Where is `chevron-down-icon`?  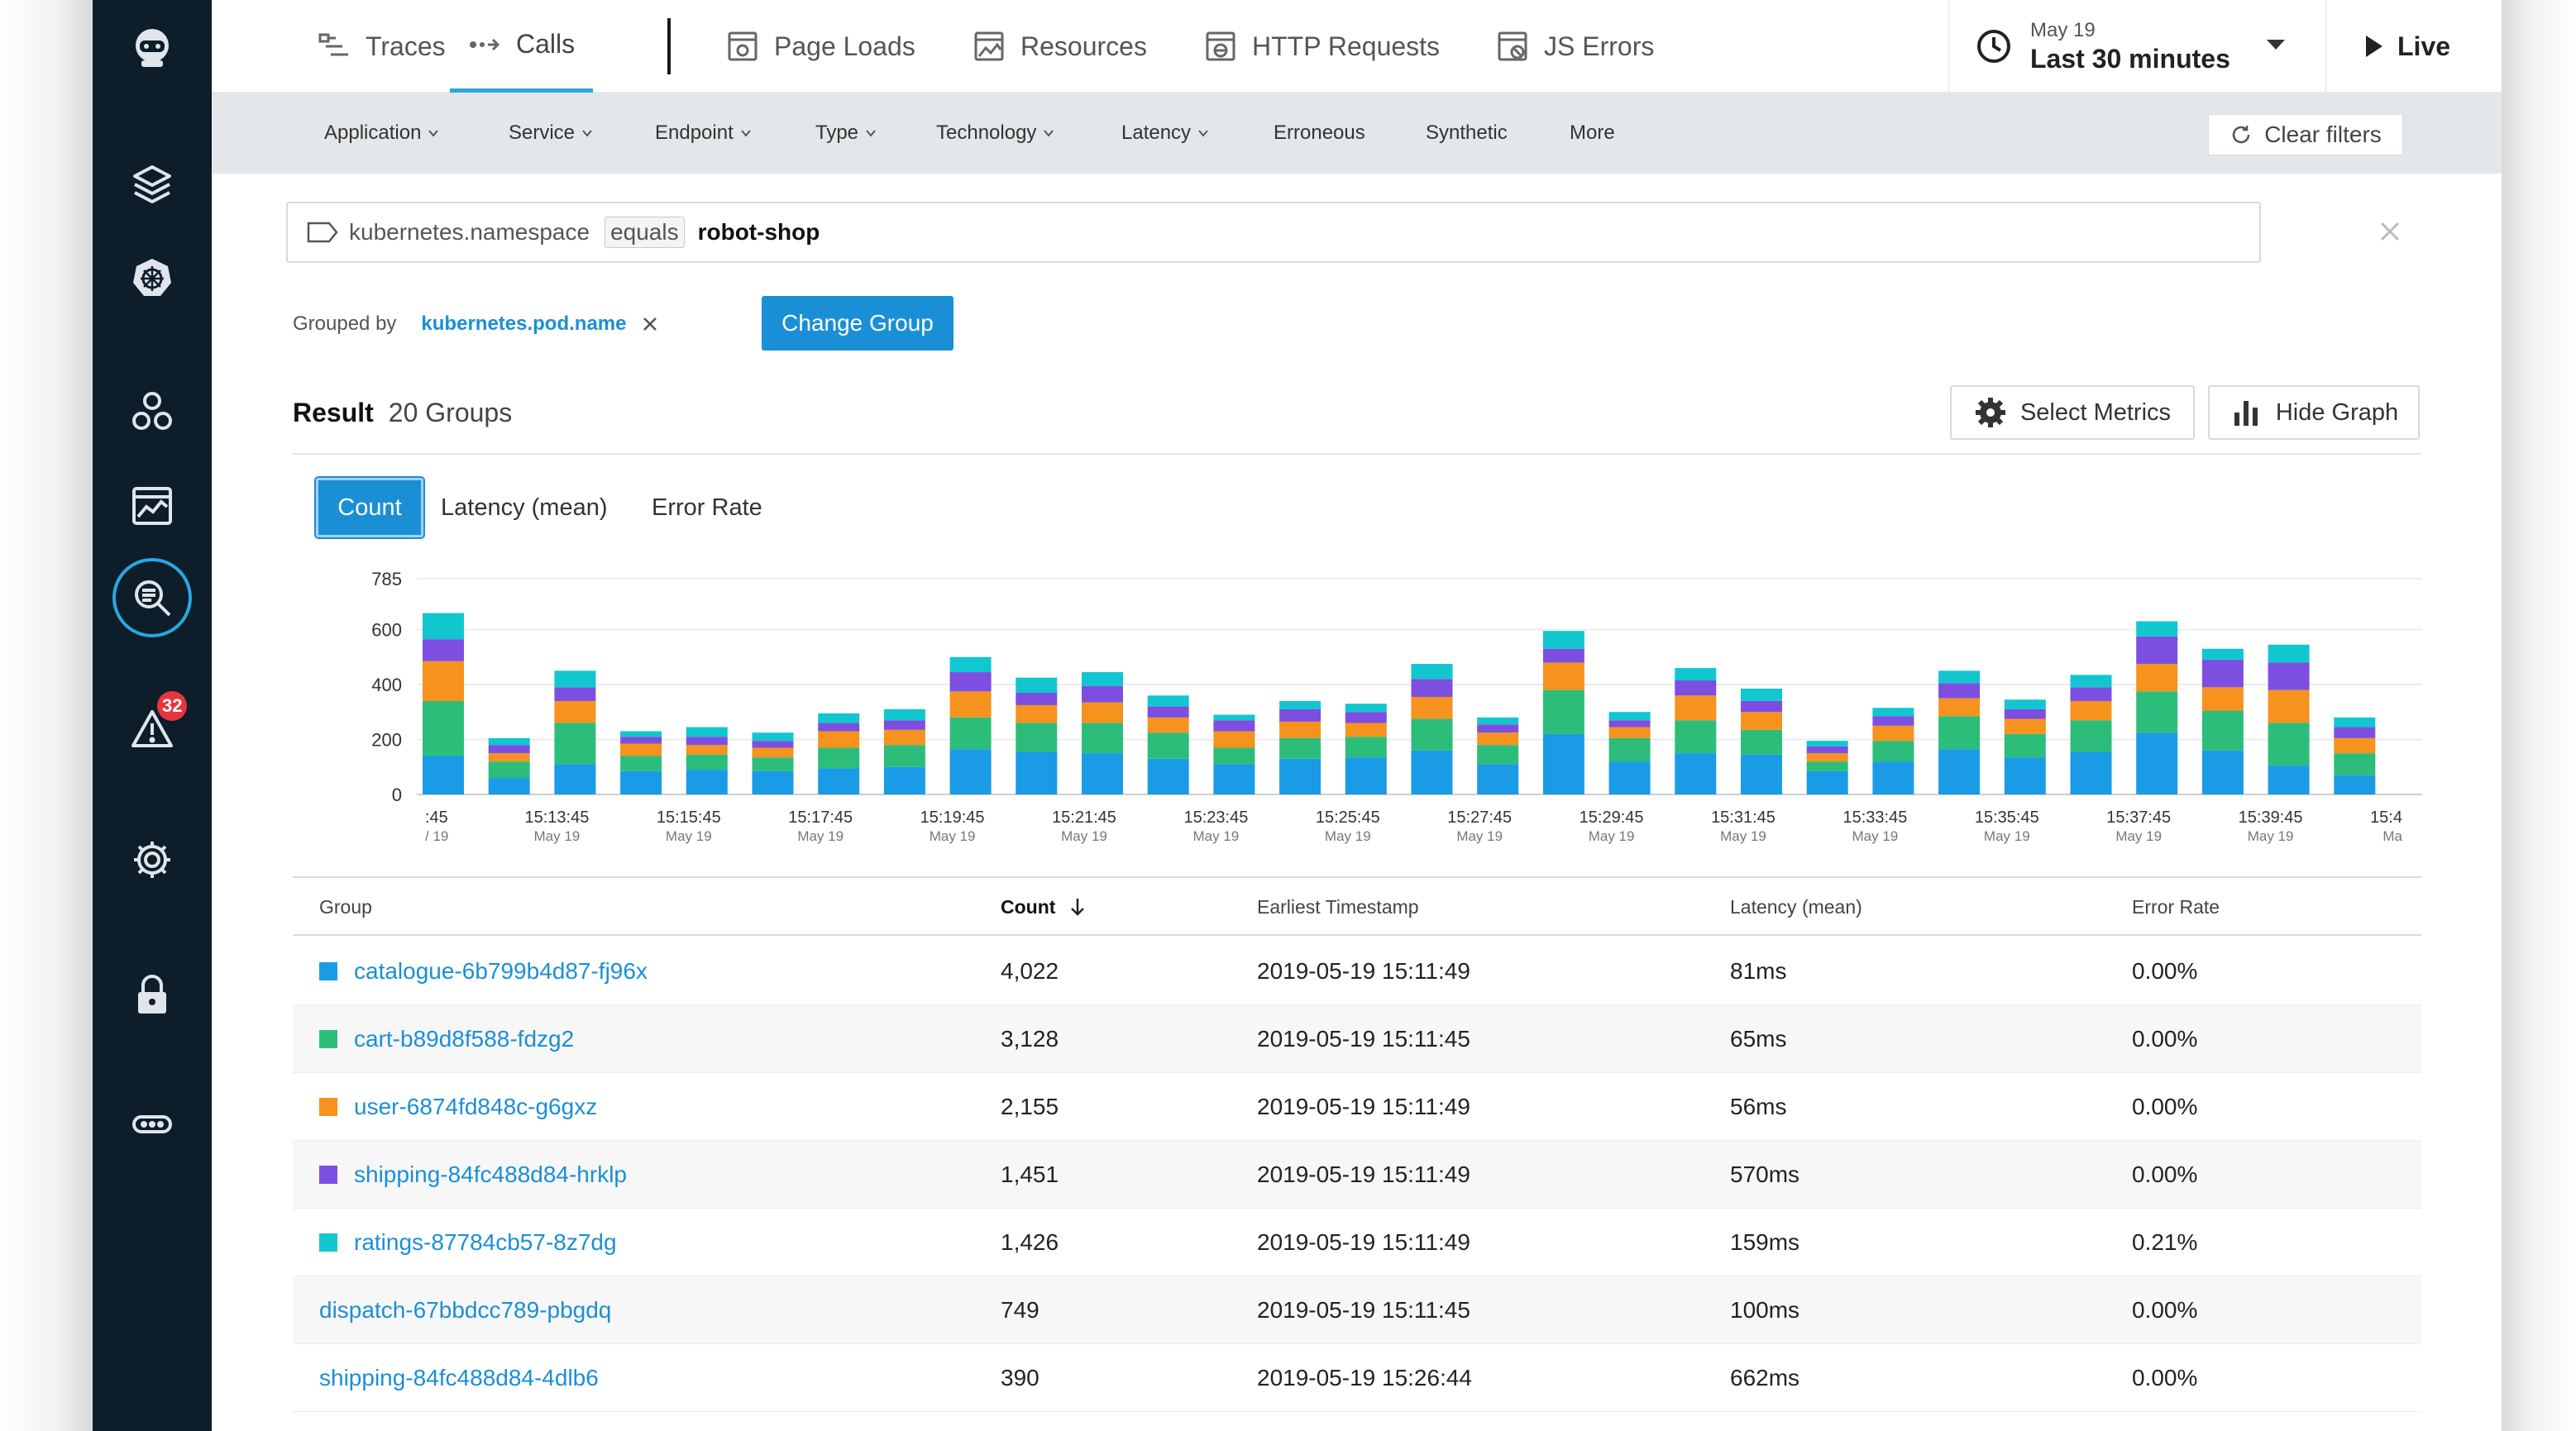 chevron-down-icon is located at coordinates (2276, 45).